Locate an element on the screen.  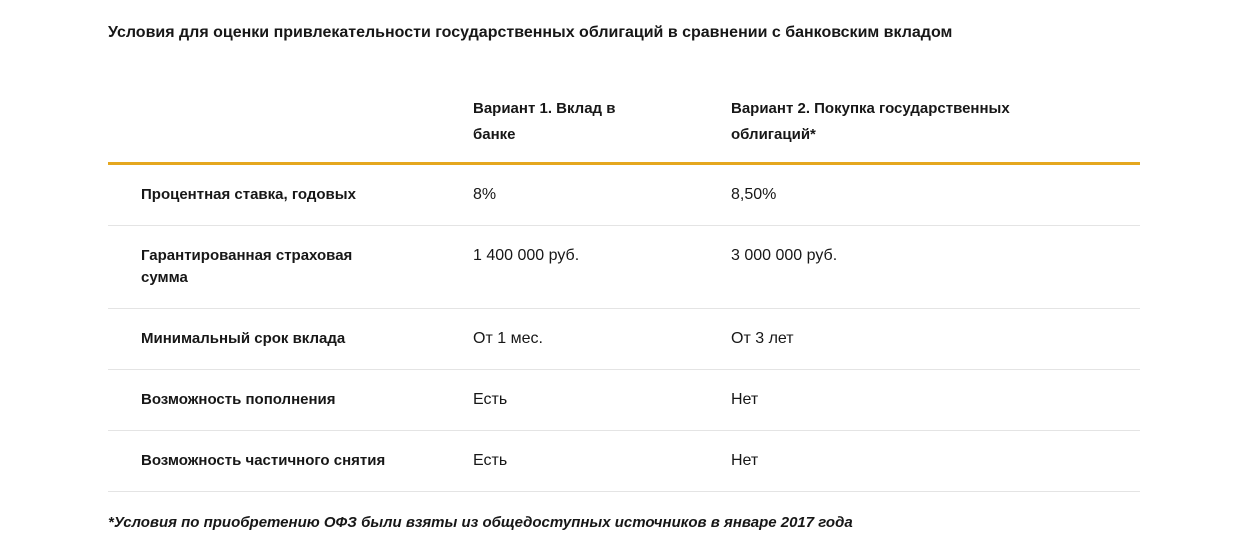
row-label-cell: Гарантированная страховая сумма is located at coordinates (290, 267).